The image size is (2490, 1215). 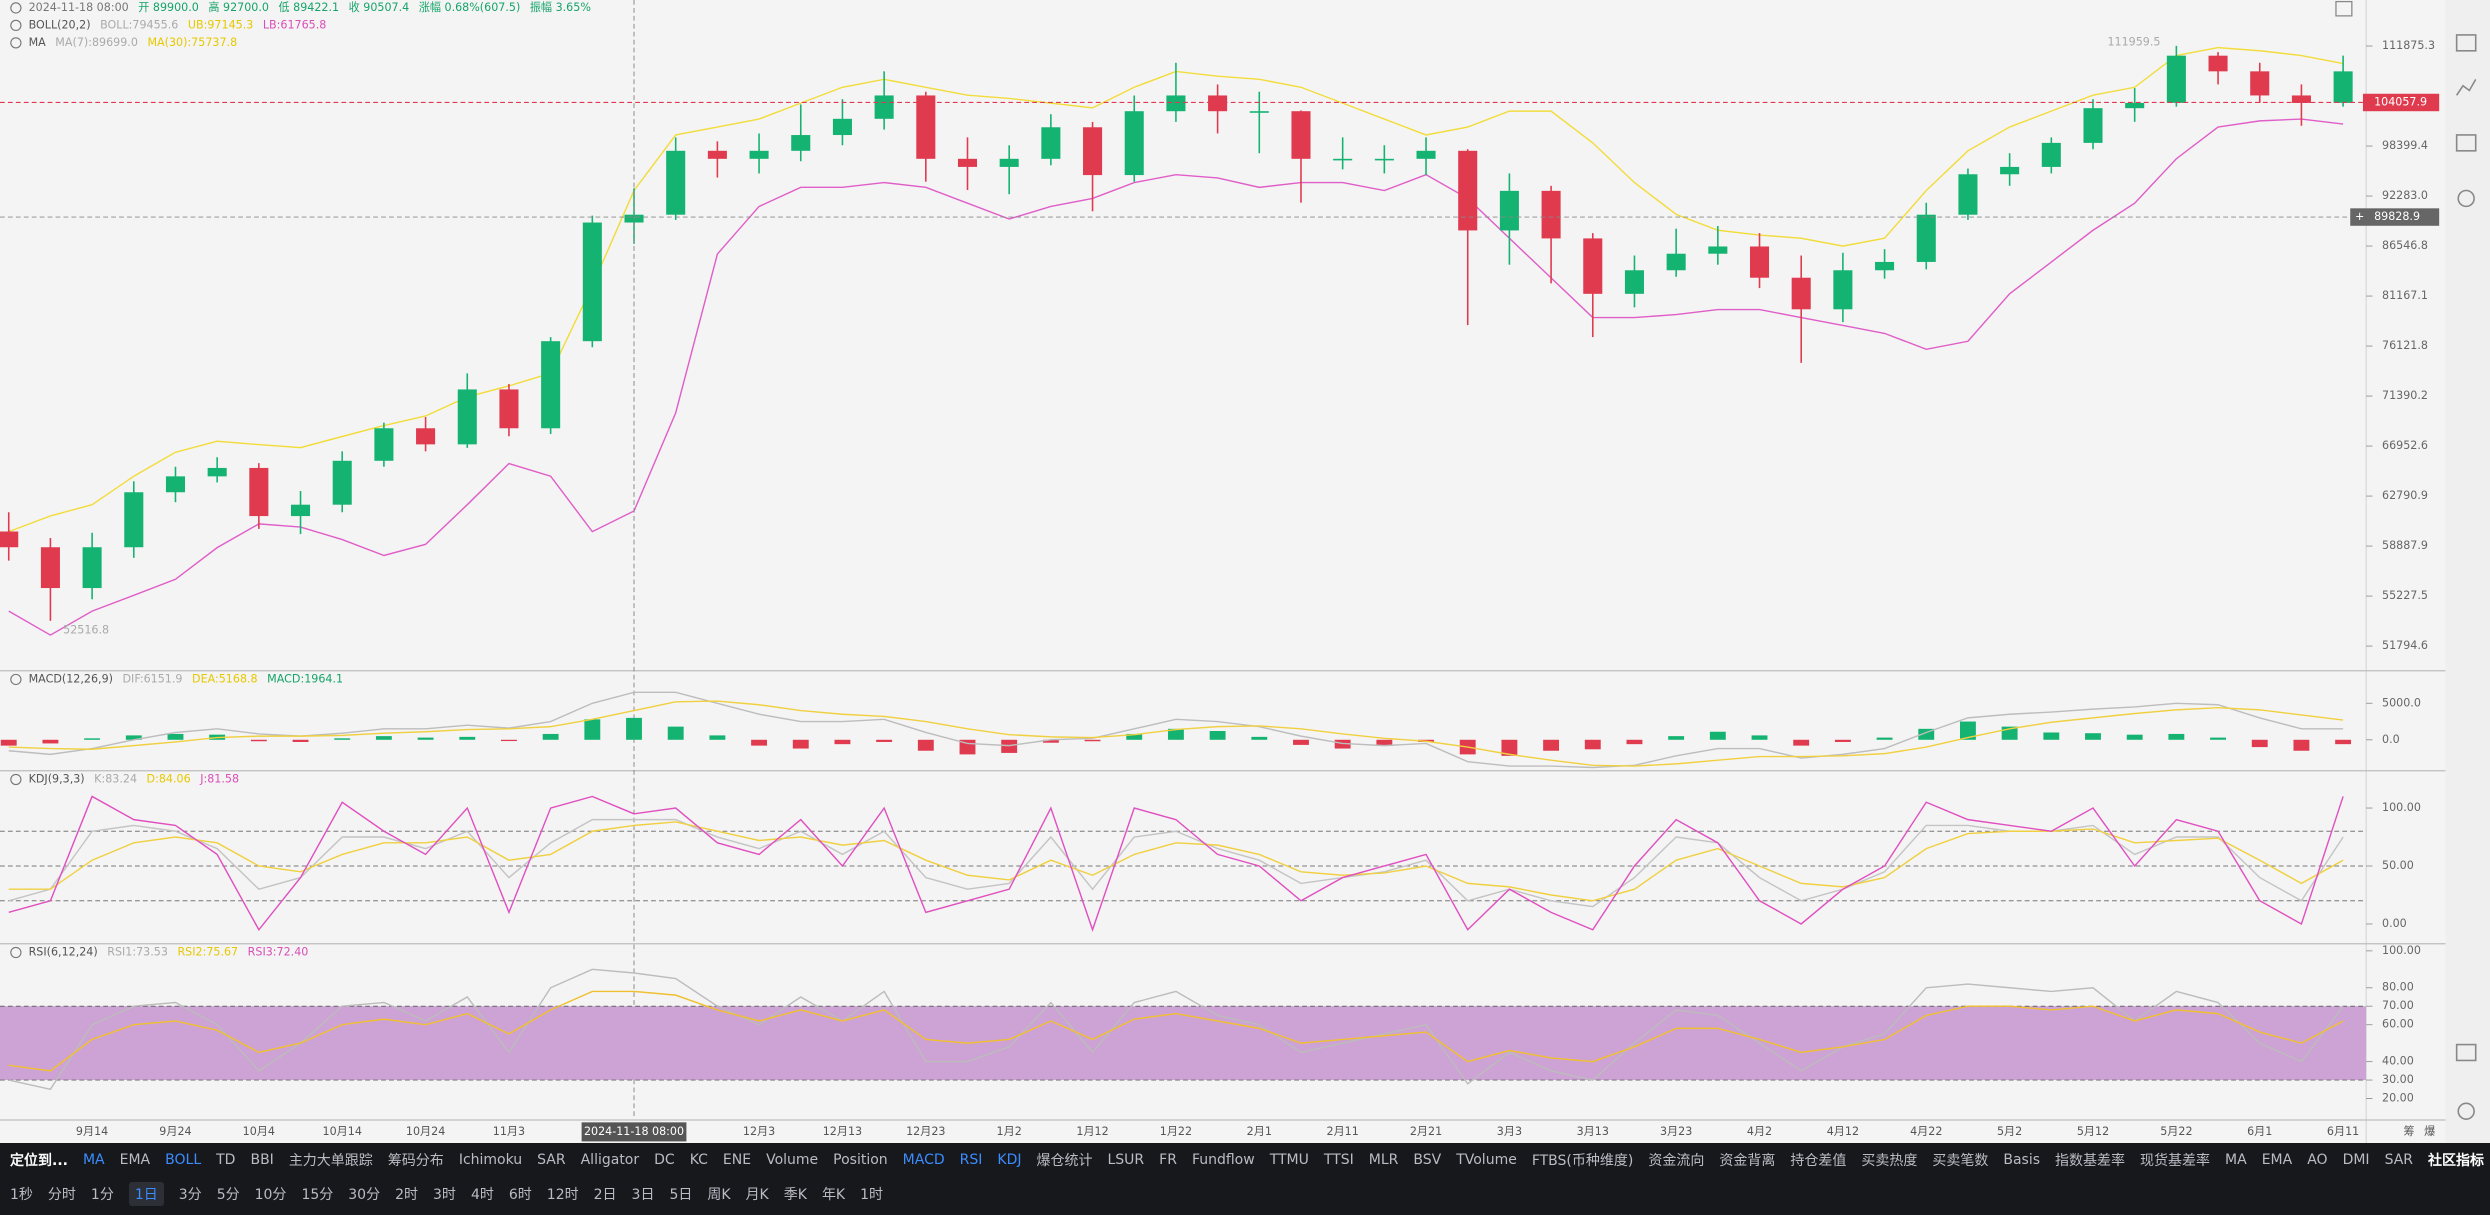 I want to click on indicator-button: 资金背离, so click(x=1747, y=1161).